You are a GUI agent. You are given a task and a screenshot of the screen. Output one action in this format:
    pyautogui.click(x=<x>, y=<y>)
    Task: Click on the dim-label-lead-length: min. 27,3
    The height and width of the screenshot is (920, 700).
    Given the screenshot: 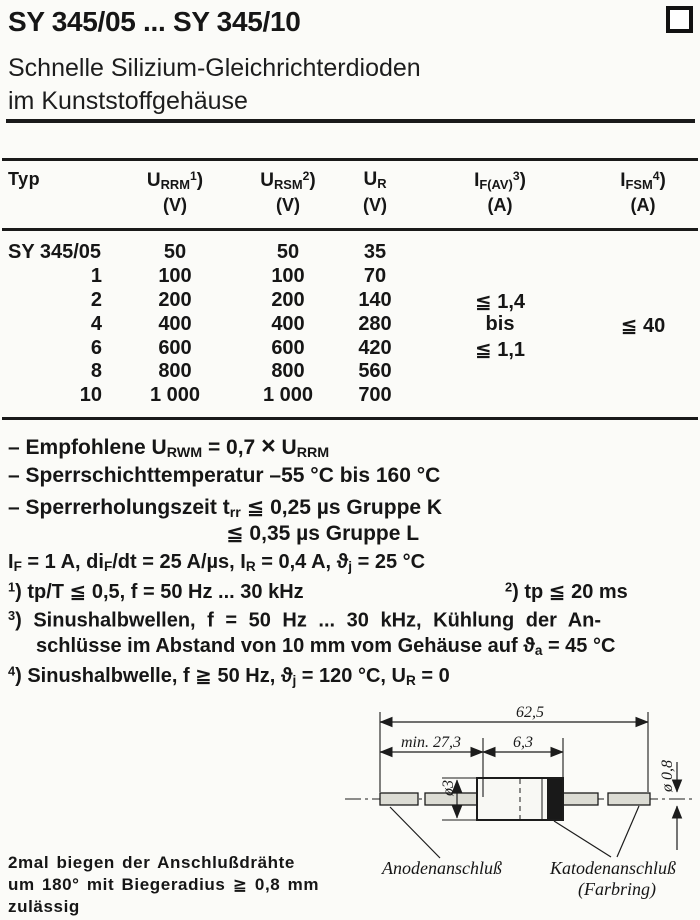 What is the action you would take?
    pyautogui.click(x=431, y=742)
    